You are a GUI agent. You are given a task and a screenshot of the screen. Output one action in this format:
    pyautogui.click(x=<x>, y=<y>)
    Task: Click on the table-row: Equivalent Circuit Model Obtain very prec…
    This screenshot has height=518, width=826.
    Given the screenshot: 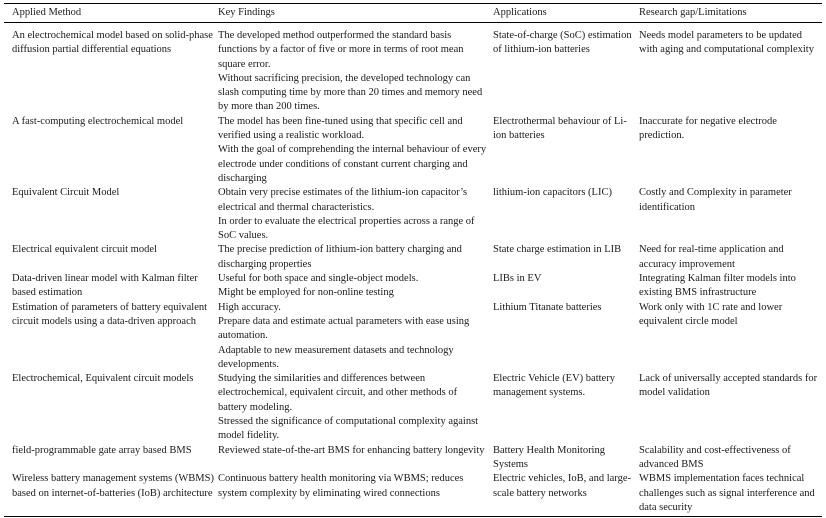 What is the action you would take?
    pyautogui.click(x=413, y=214)
    